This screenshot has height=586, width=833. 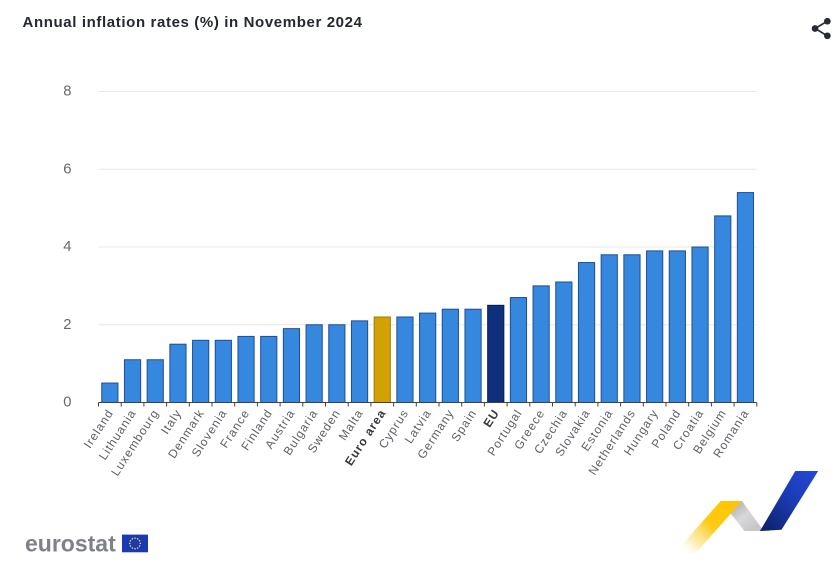 What do you see at coordinates (67, 403) in the screenshot?
I see `svg-text: 0` at bounding box center [67, 403].